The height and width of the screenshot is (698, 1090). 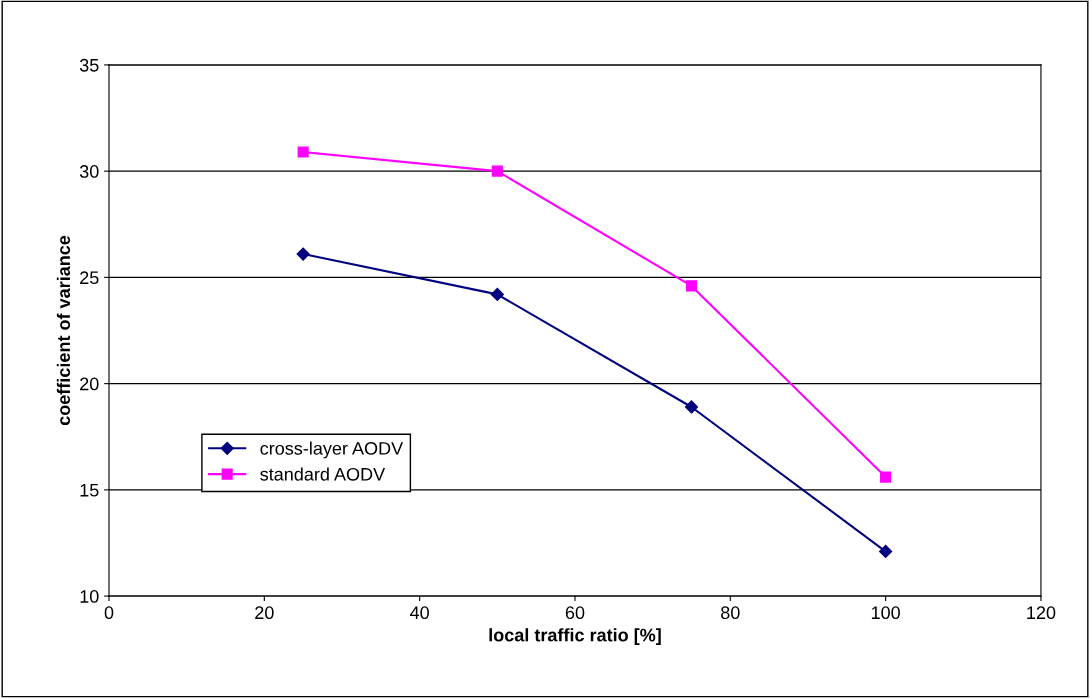 I want to click on y-tick-label: 35, so click(x=89, y=65).